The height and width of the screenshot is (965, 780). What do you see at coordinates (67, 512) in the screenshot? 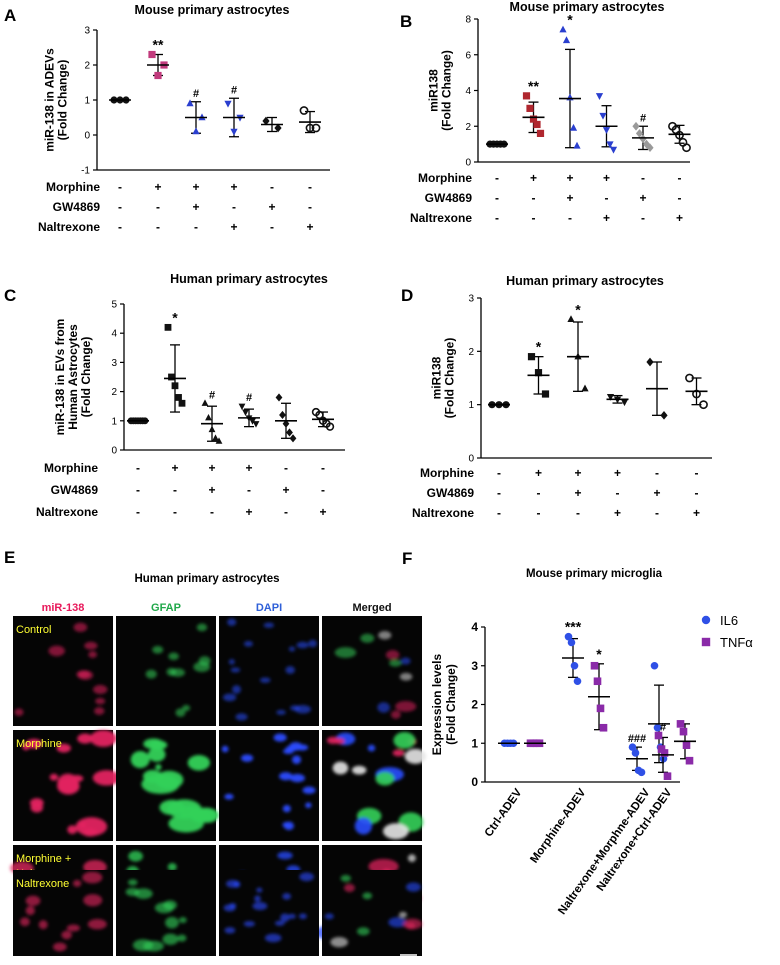
I see `treatment-label: Naltrexone` at bounding box center [67, 512].